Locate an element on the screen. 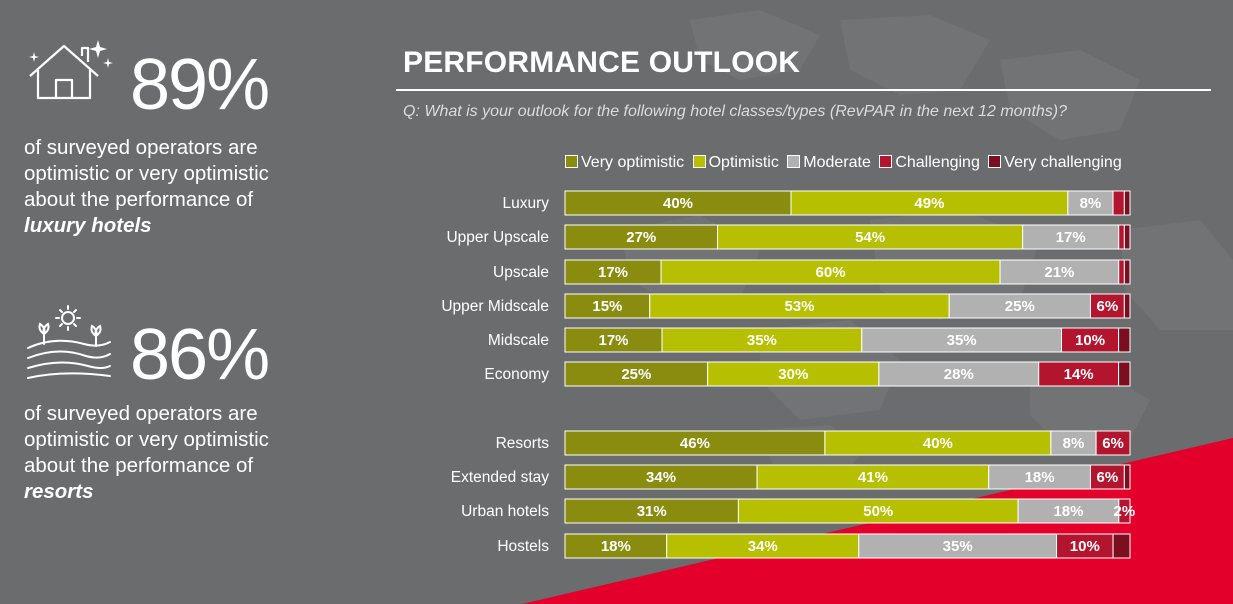  title-divider is located at coordinates (803, 90).